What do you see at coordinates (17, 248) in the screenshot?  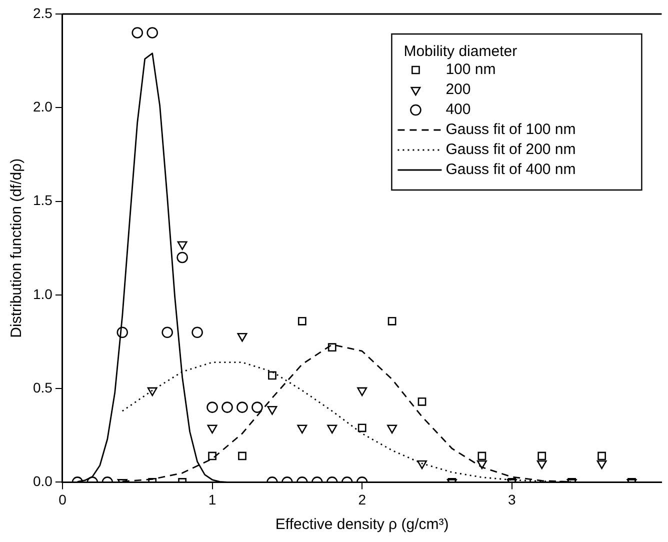 I see `y-axis-title: Distribution function (df/dρ)` at bounding box center [17, 248].